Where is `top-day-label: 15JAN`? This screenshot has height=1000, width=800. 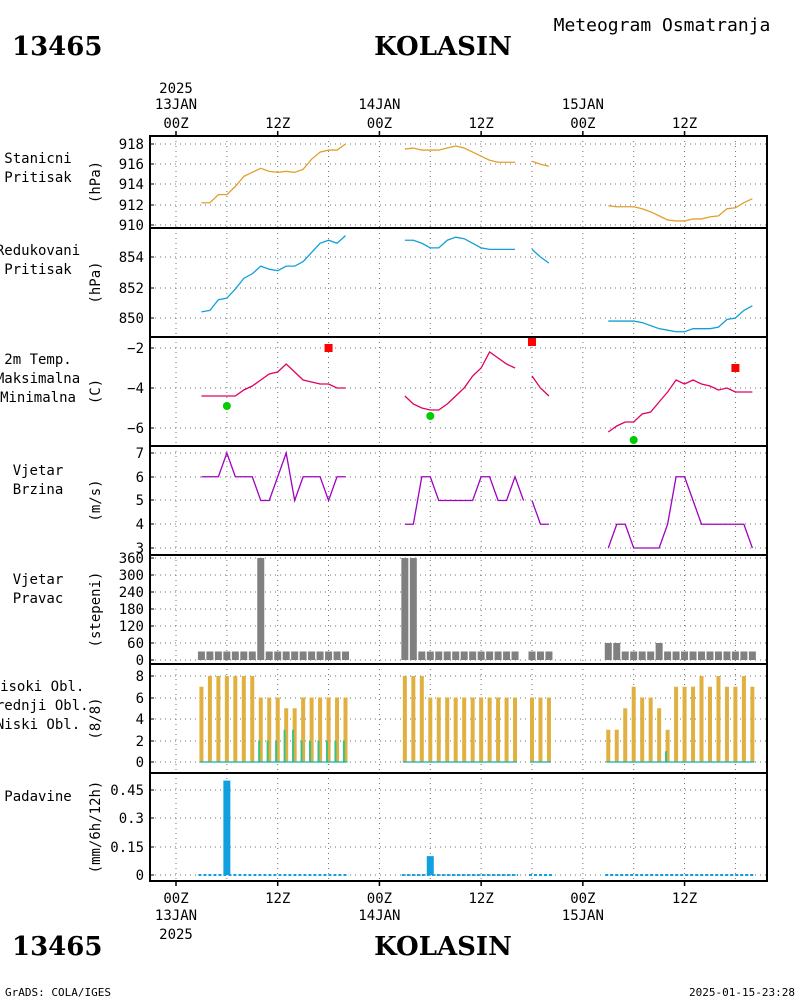
top-day-label: 15JAN is located at coordinates (583, 105).